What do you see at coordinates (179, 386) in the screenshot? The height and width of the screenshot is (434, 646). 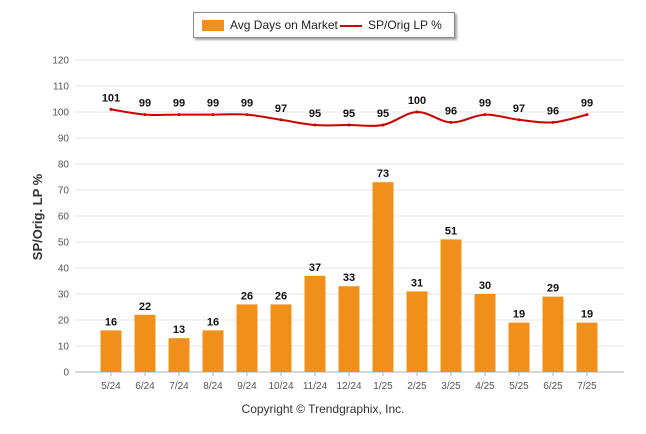 I see `x-tick-label: 7/24` at bounding box center [179, 386].